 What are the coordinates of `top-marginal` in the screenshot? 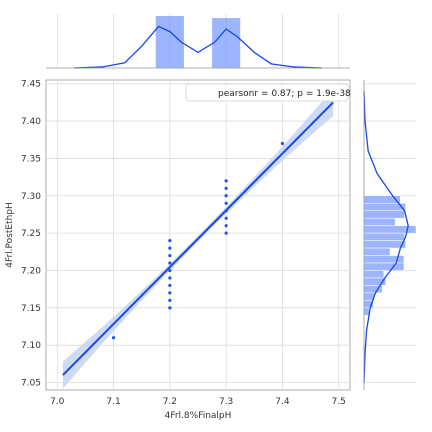 It's located at (198, 41).